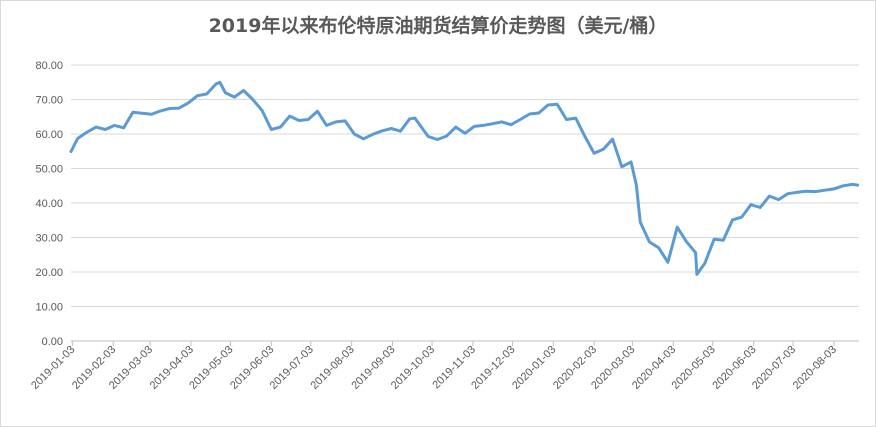 The image size is (876, 427). I want to click on y-tick-label: 20.00, so click(49, 273).